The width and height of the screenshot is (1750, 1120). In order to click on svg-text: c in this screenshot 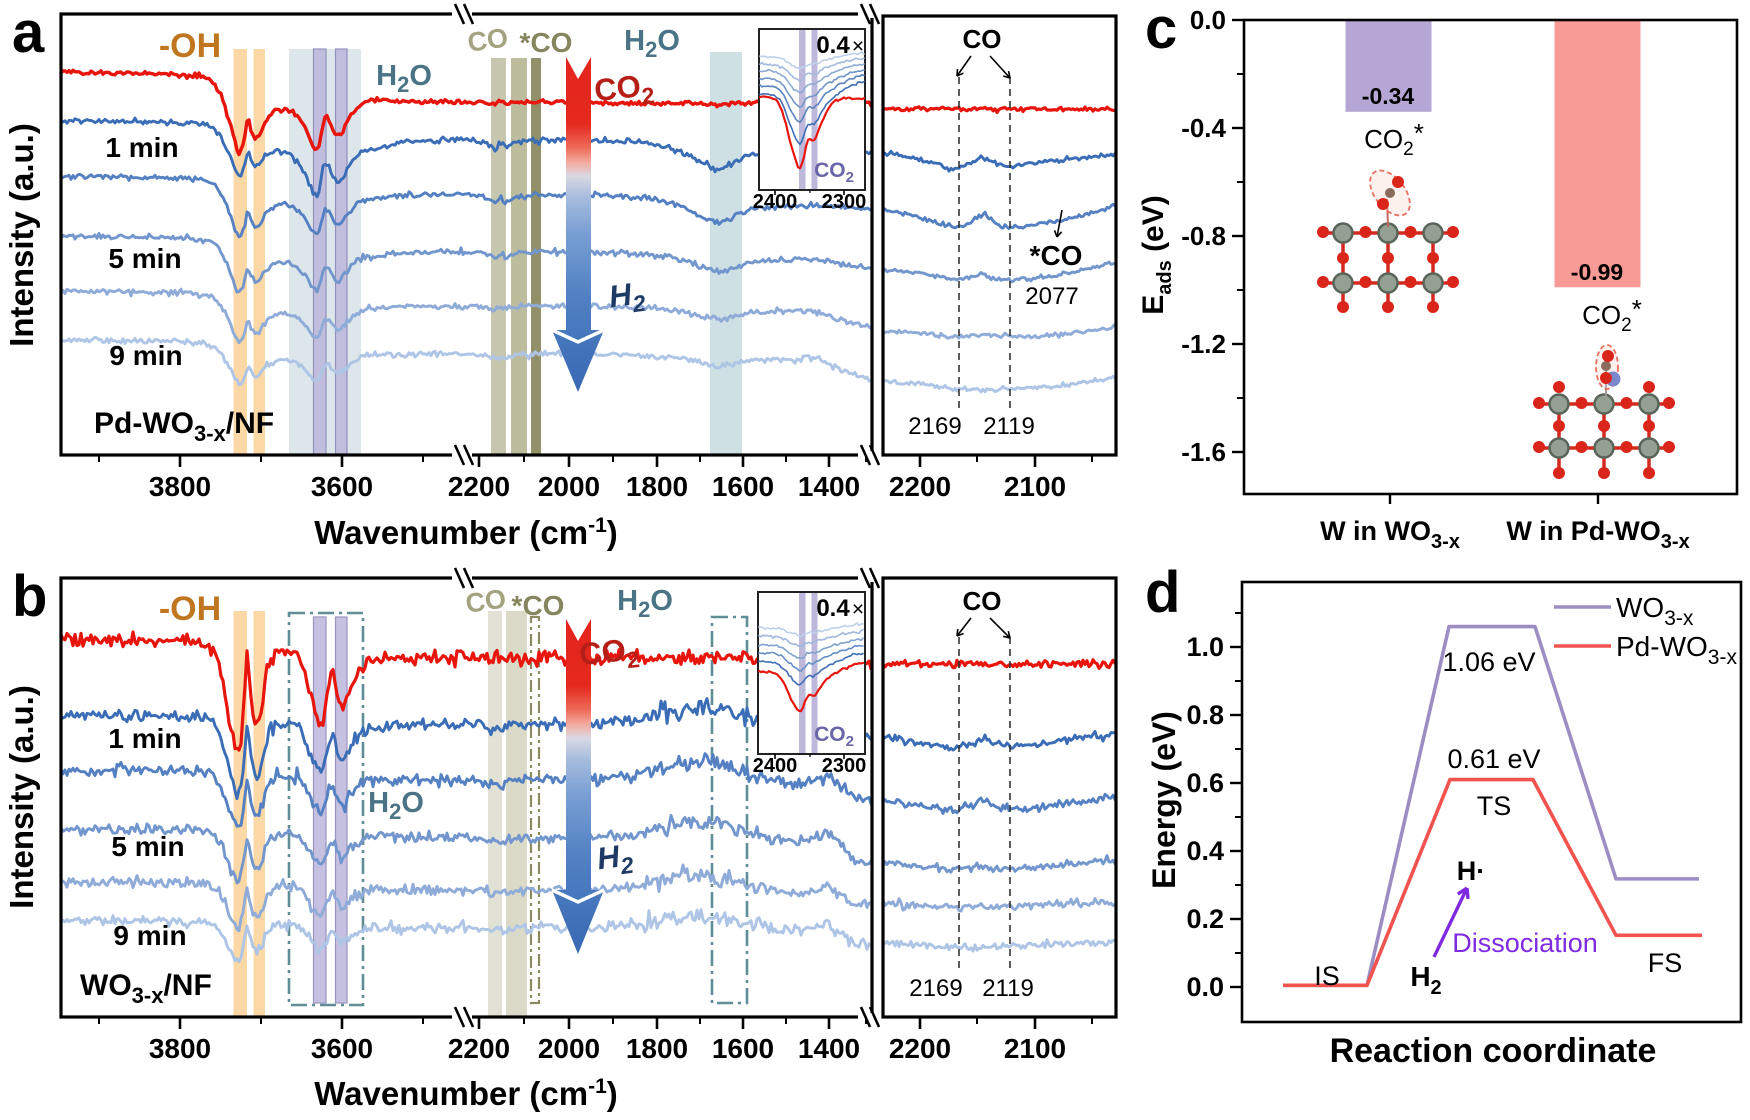, I will do `click(1161, 30)`.